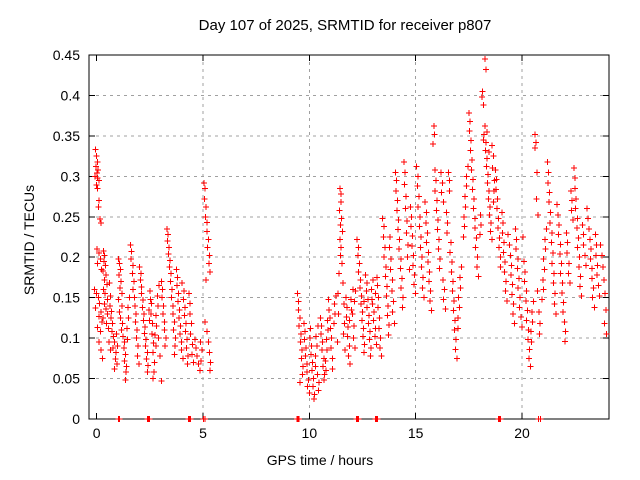  Describe the element at coordinates (66, 217) in the screenshot. I see `y-tick-label: 0.25` at that location.